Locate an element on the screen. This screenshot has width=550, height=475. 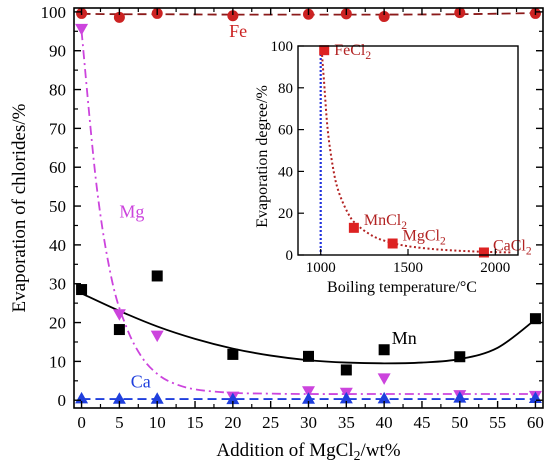
y-tick-label: 80 is located at coordinates (57, 90).